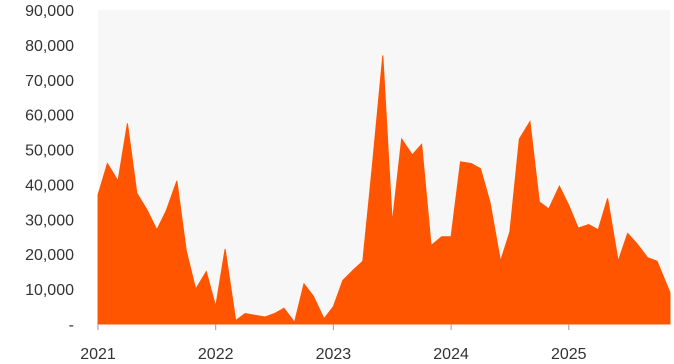 This screenshot has height=364, width=674. I want to click on y-tick-label: 90,000, so click(49, 11).